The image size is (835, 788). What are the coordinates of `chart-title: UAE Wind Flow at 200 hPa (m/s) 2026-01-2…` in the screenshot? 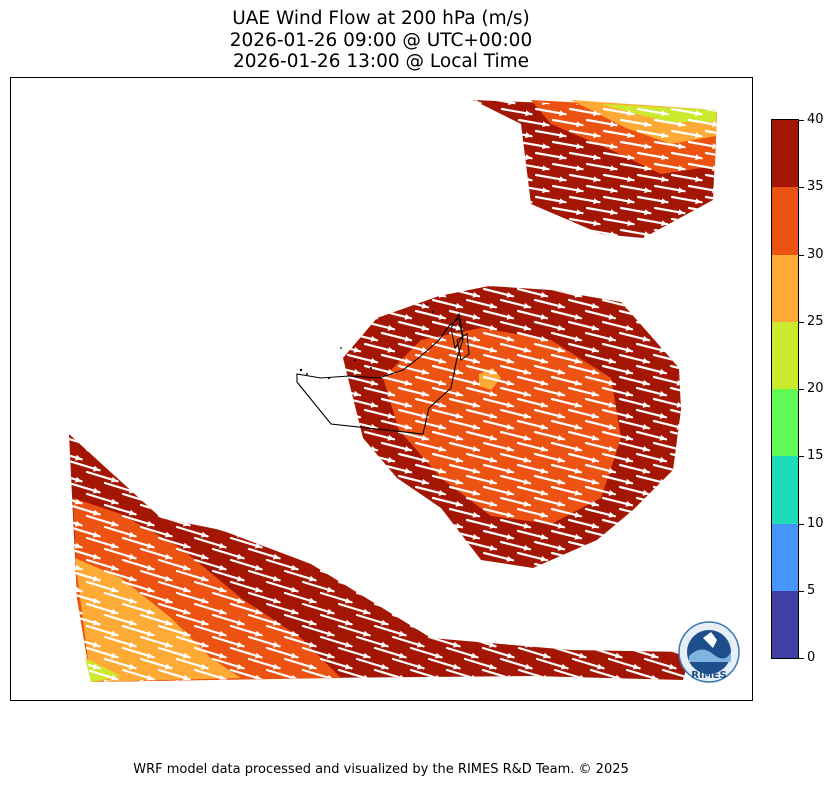 It's located at (381, 40).